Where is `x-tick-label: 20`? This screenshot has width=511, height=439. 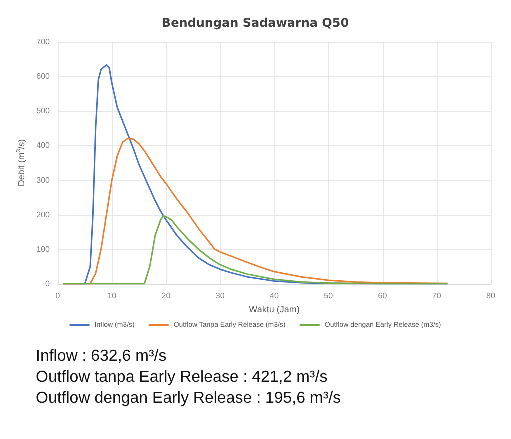
x-tick-label: 20 is located at coordinates (167, 296).